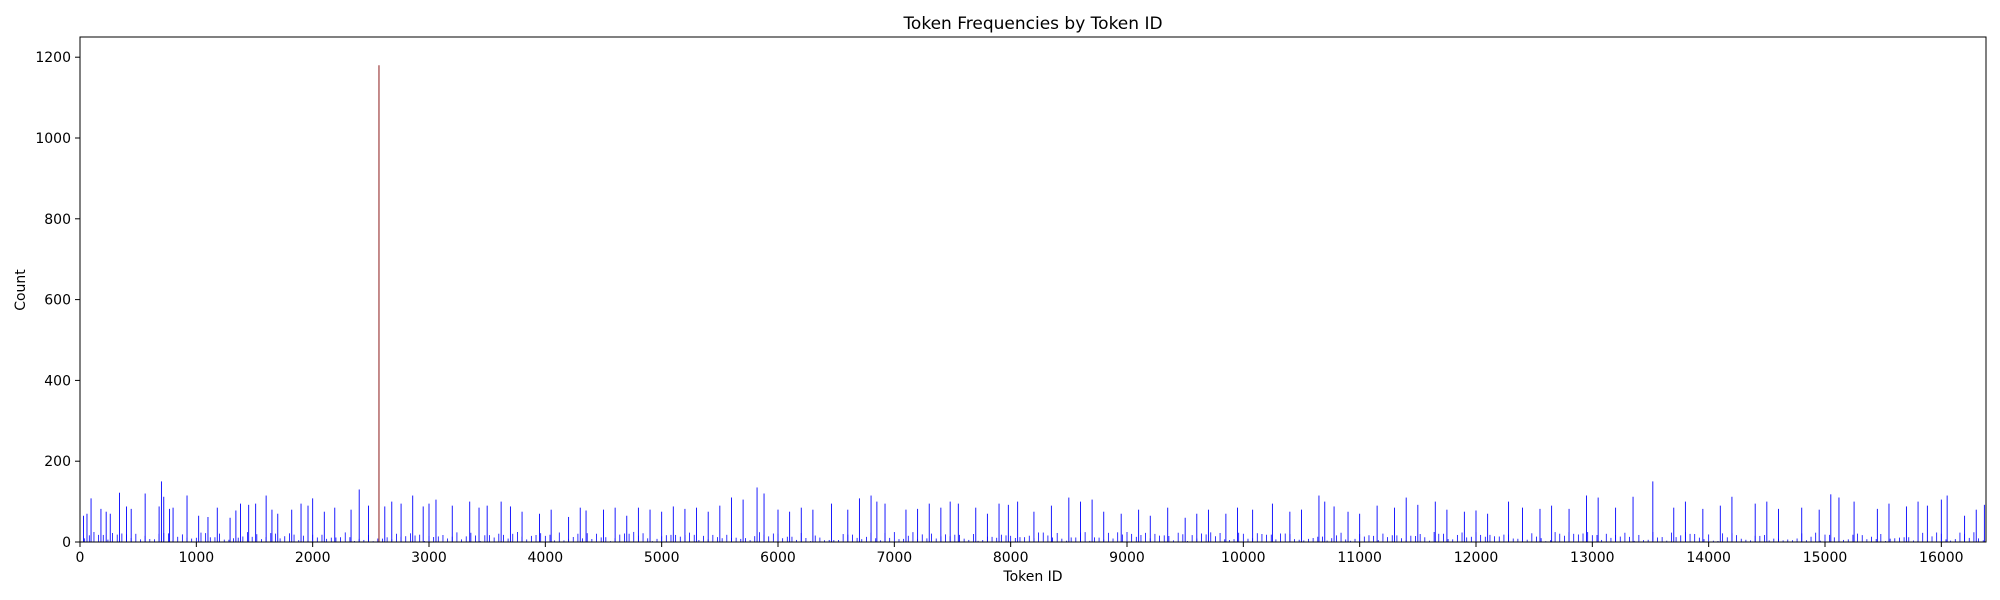 This screenshot has width=2000, height=600. I want to click on y-tick-label: 0, so click(66, 543).